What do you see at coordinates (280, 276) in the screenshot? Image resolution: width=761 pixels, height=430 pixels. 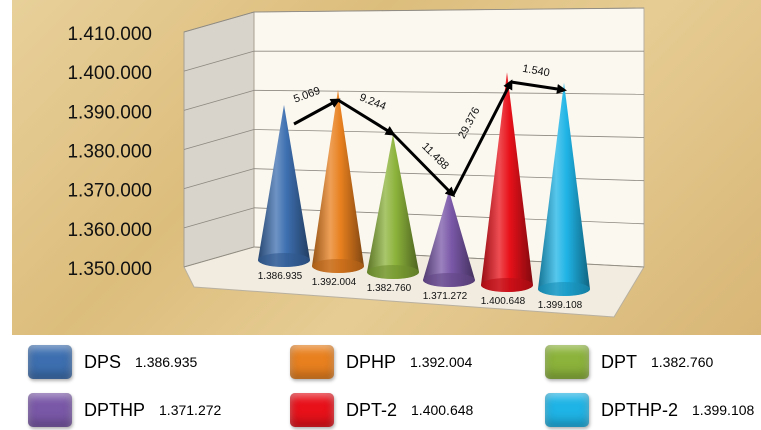 I see `data-label: 1.386.935` at bounding box center [280, 276].